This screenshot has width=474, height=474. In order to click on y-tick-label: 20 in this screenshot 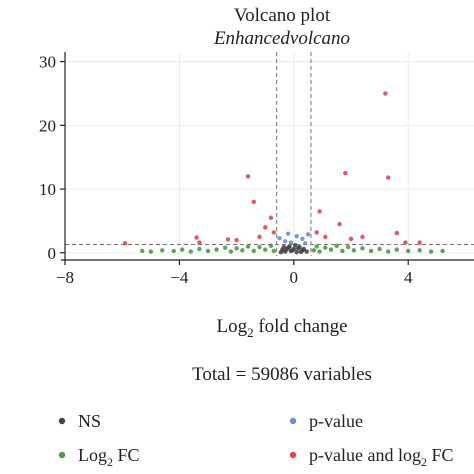, I will do `click(47, 125)`.